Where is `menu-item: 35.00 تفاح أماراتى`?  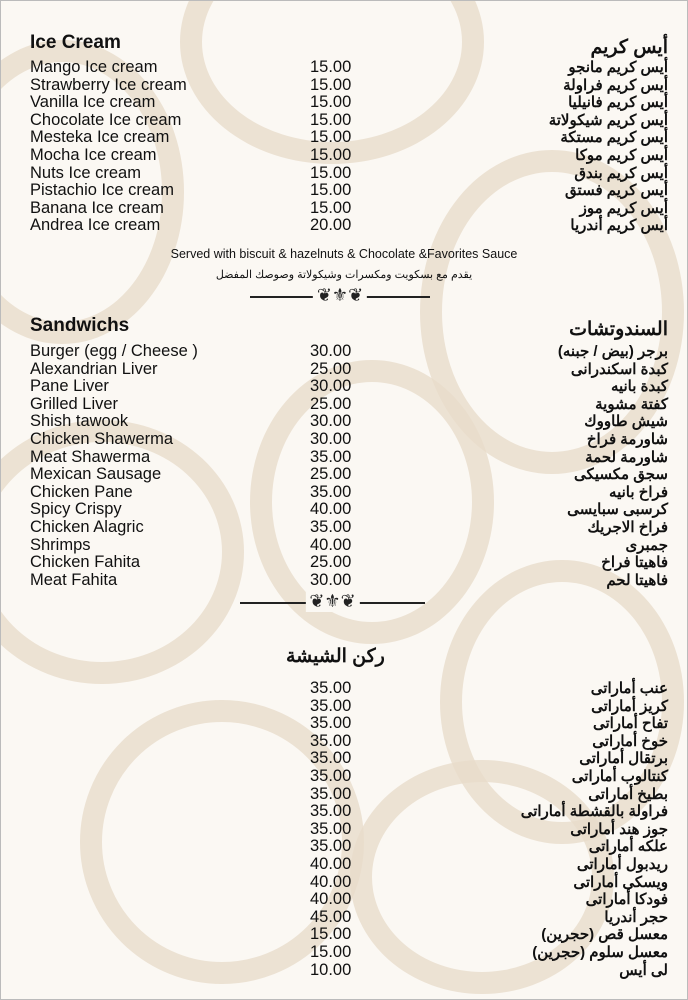
menu-item: 35.00 تفاح أماراتى is located at coordinates (344, 724).